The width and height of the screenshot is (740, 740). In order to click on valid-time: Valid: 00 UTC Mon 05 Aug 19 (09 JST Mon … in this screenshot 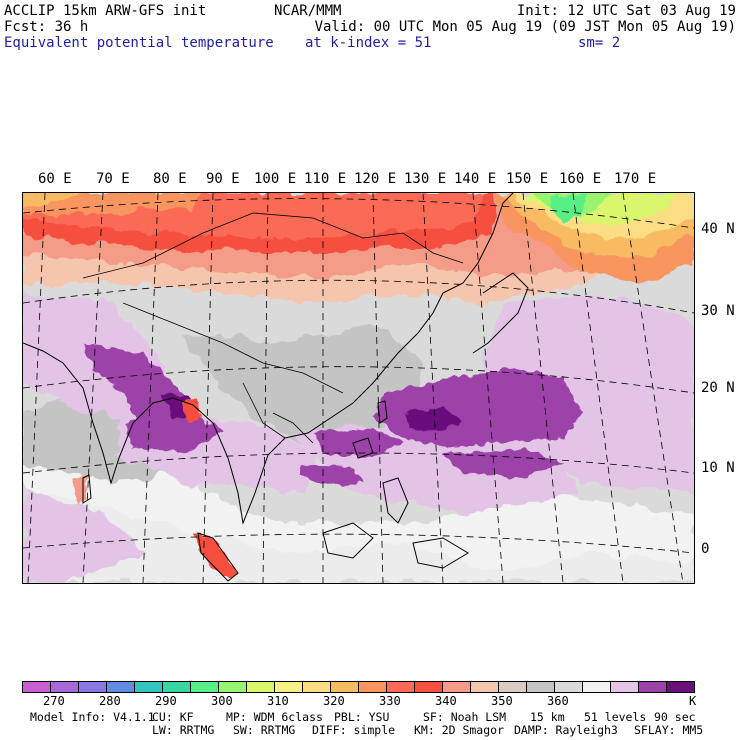, I will do `click(525, 27)`.